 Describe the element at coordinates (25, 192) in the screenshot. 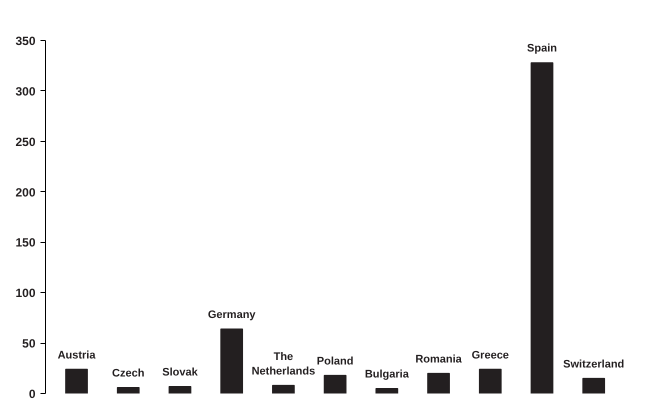

I see `y-tick-label: 200` at that location.